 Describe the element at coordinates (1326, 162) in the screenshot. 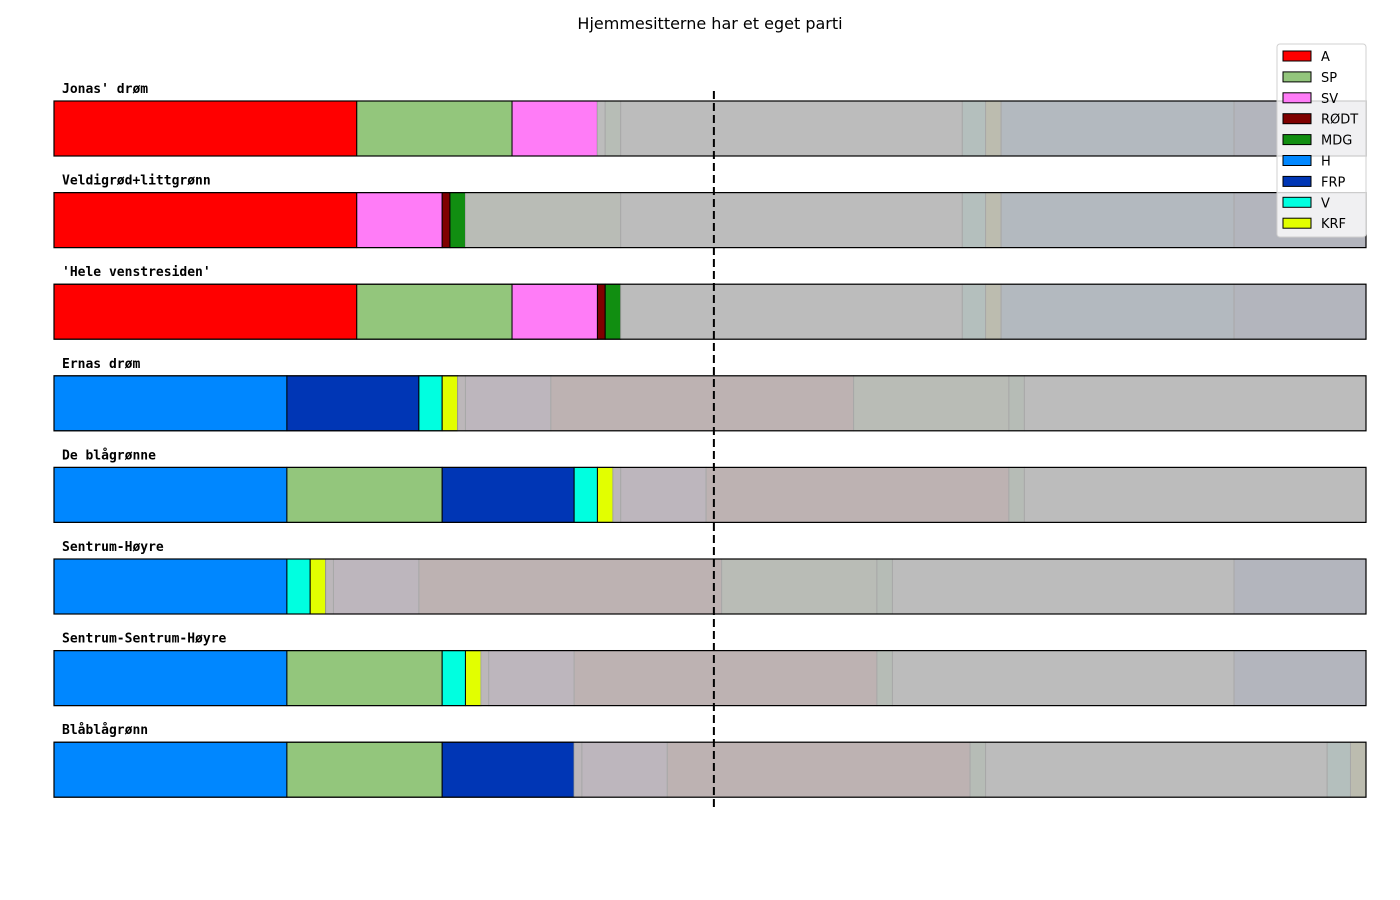

I see `legend-label: H` at that location.